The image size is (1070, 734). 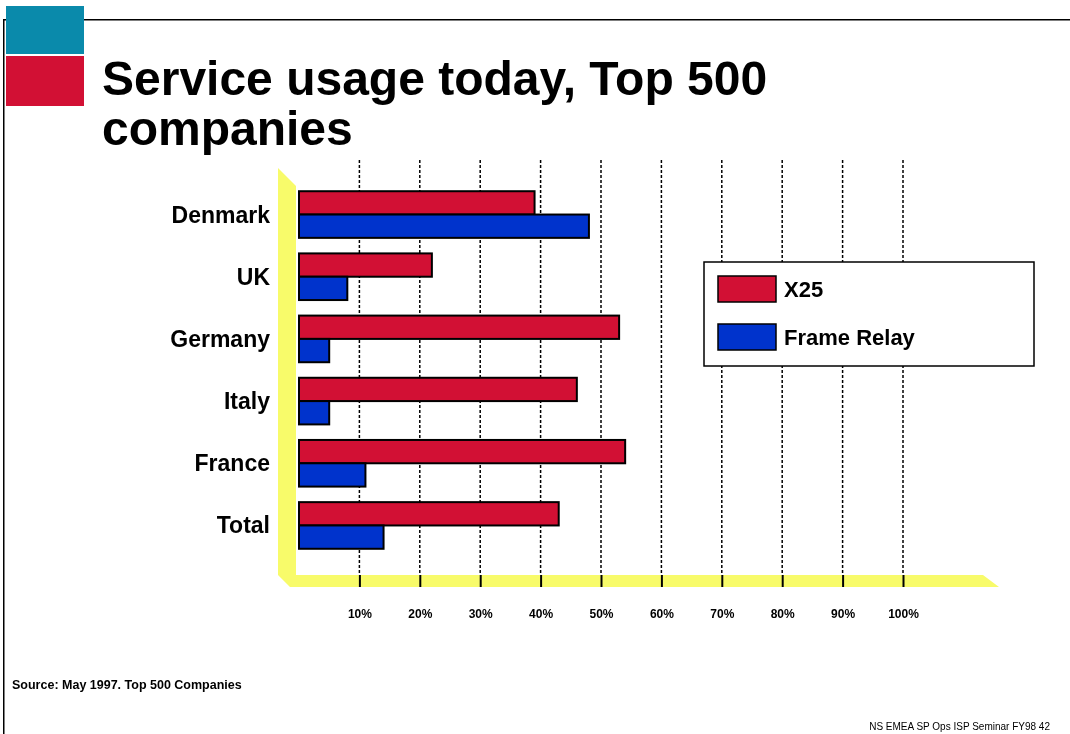 I want to click on source-note: Source: May 1997. Top 500 Companies, so click(x=127, y=685).